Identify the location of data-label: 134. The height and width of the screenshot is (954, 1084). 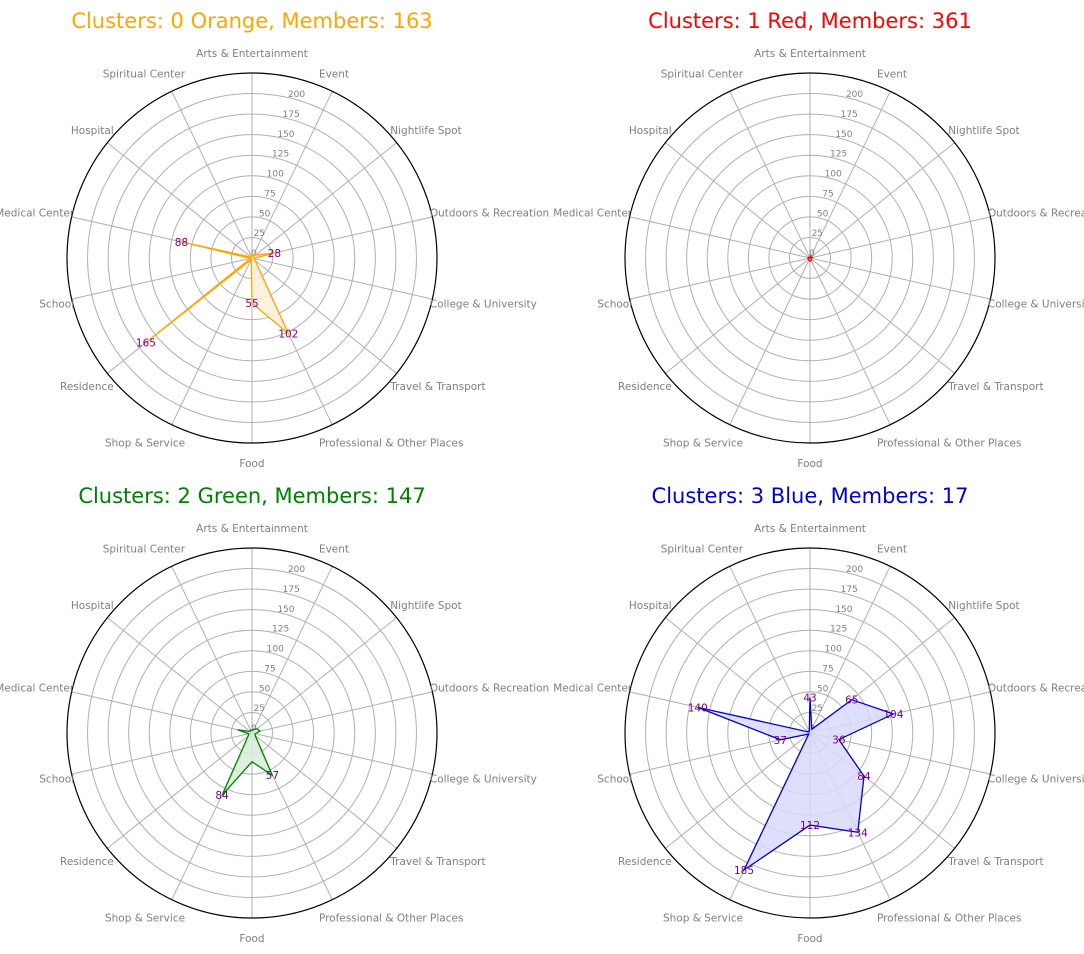
(858, 833).